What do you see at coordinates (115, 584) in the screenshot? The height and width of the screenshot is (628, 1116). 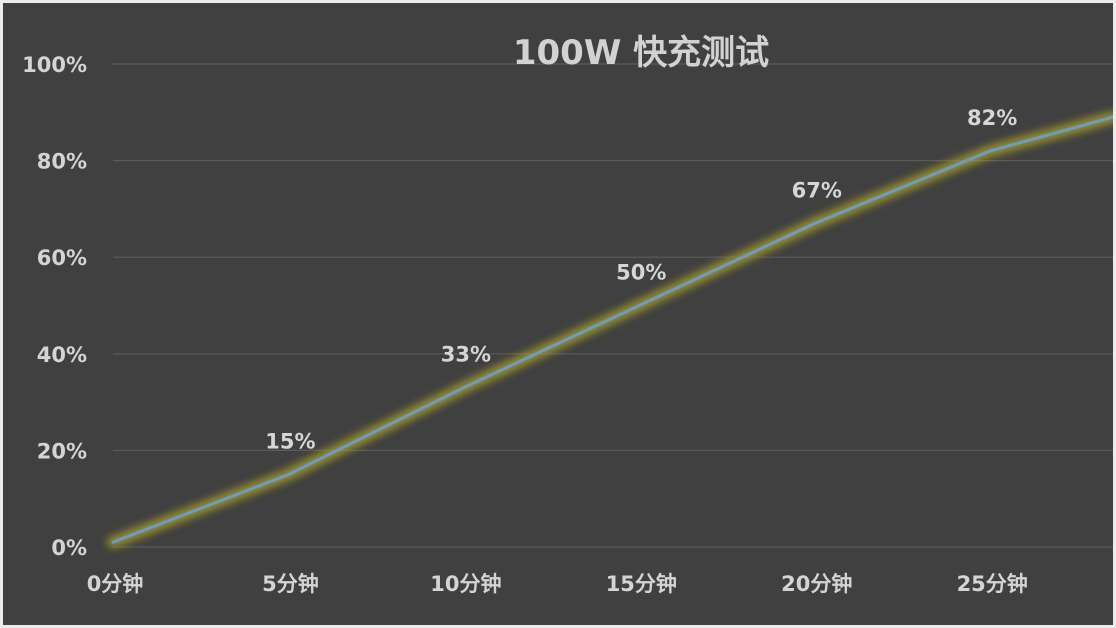 I see `x-tick-label: 0分钟` at bounding box center [115, 584].